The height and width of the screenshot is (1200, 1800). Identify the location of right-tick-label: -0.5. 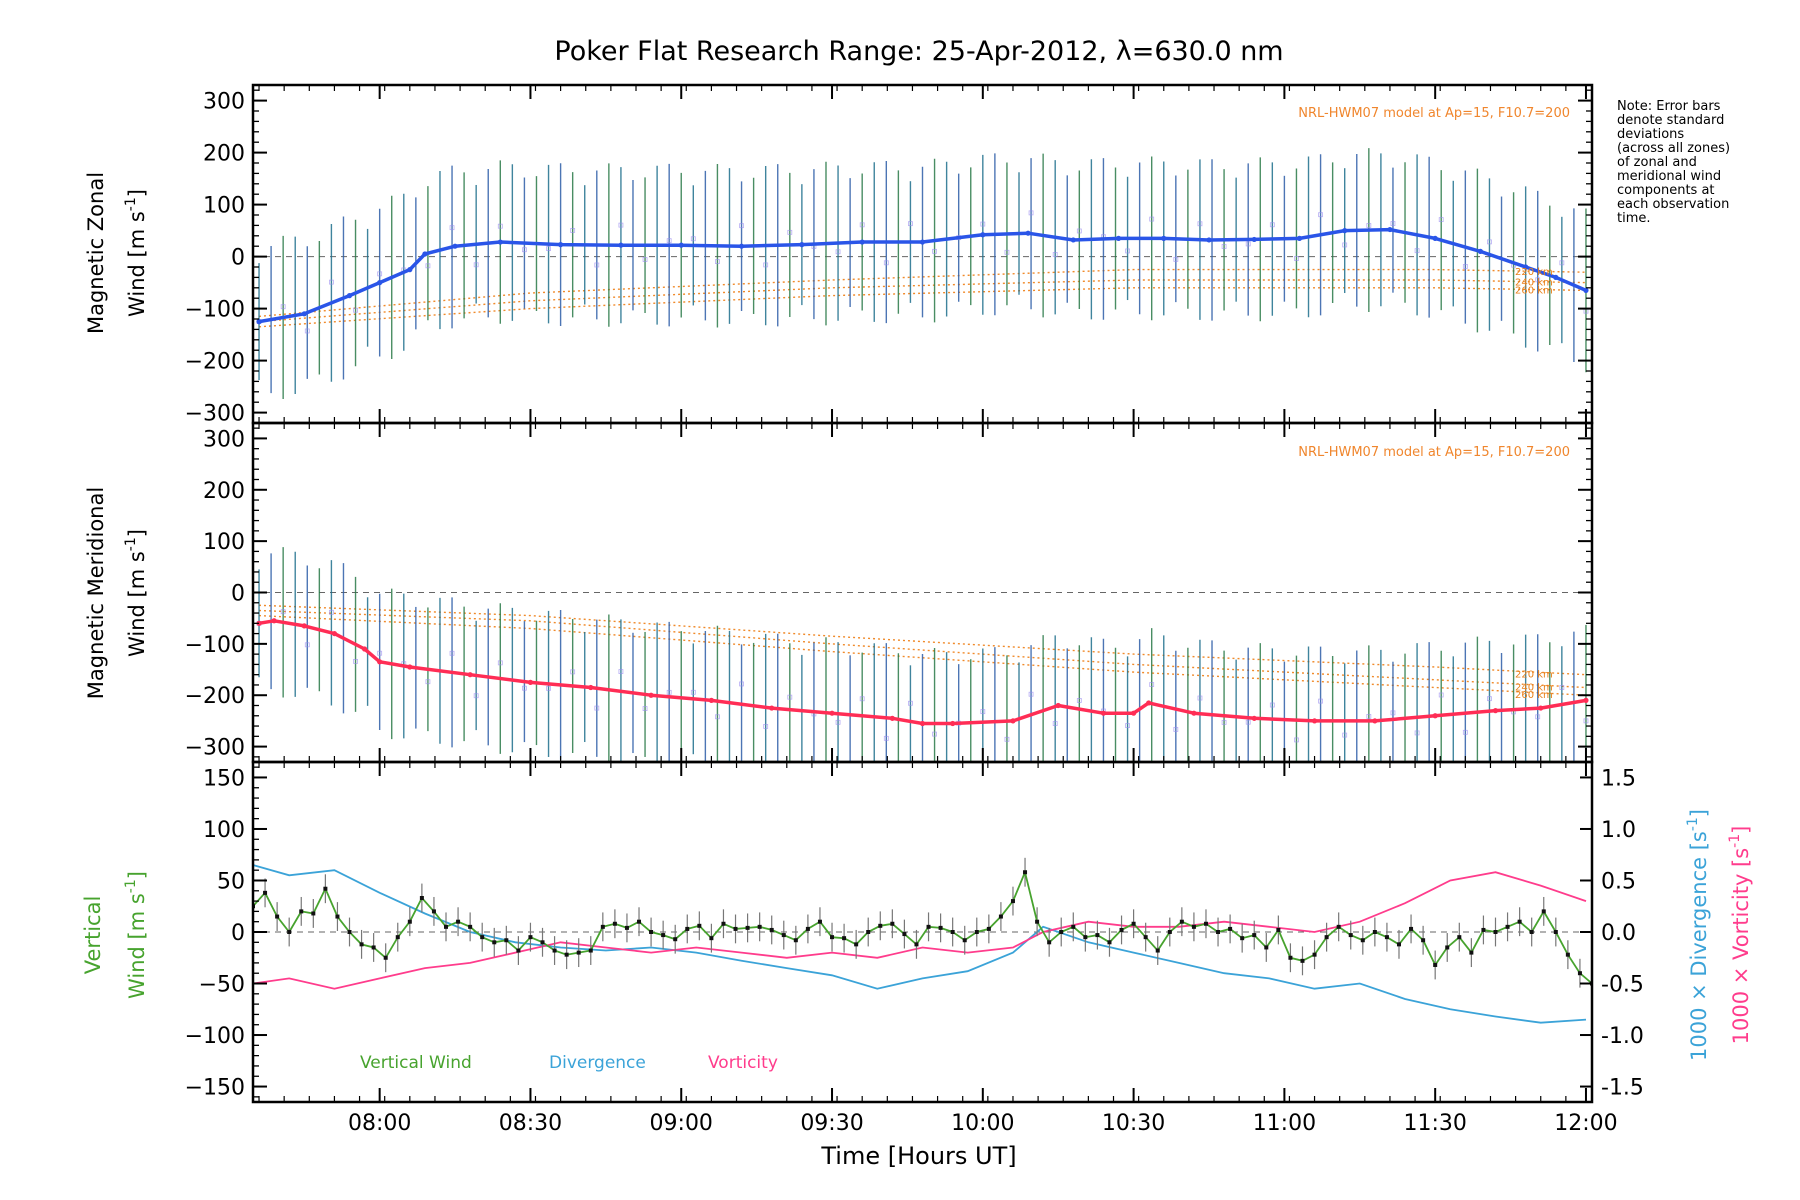
(1622, 985).